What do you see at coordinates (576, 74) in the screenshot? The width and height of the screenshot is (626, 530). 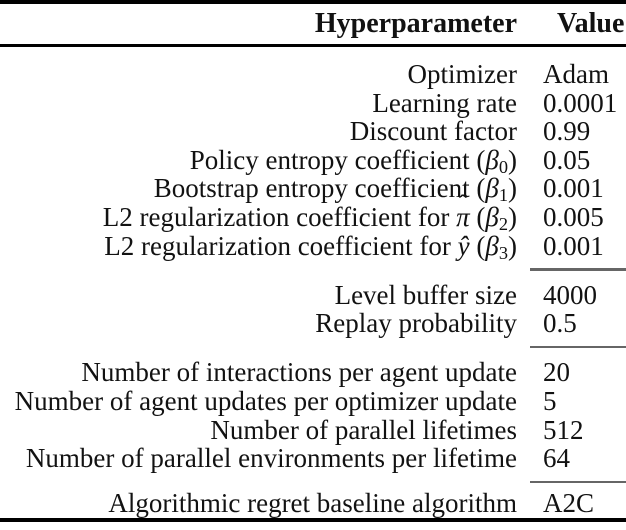 I see `row-value: Adam` at bounding box center [576, 74].